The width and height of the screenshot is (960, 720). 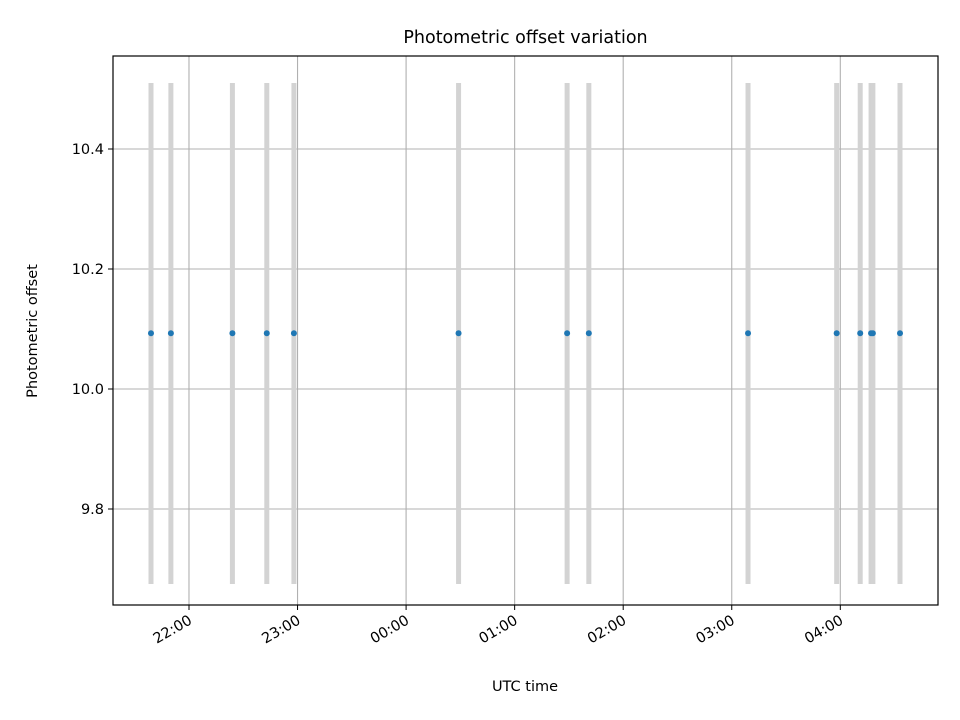 I want to click on y-tick-label: 9.8, so click(x=92, y=510).